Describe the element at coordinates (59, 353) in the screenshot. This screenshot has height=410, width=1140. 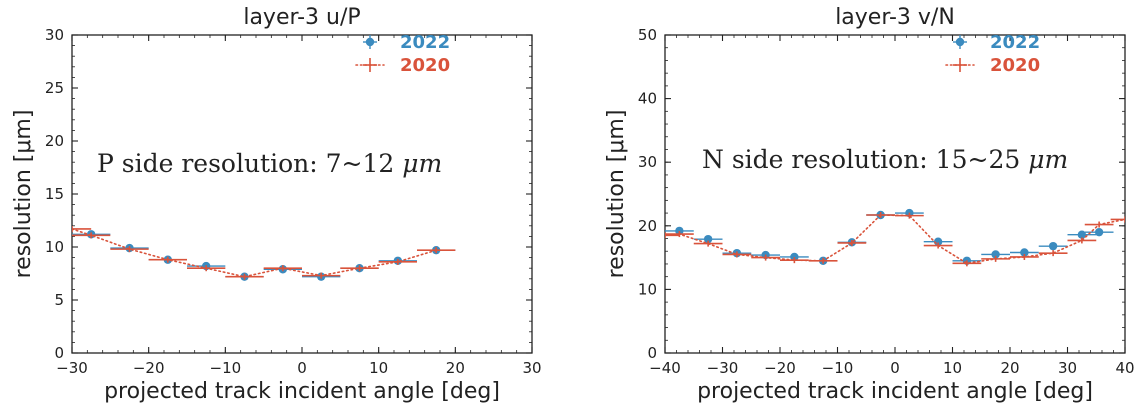
I see `chart-0-ytick-label: 0` at that location.